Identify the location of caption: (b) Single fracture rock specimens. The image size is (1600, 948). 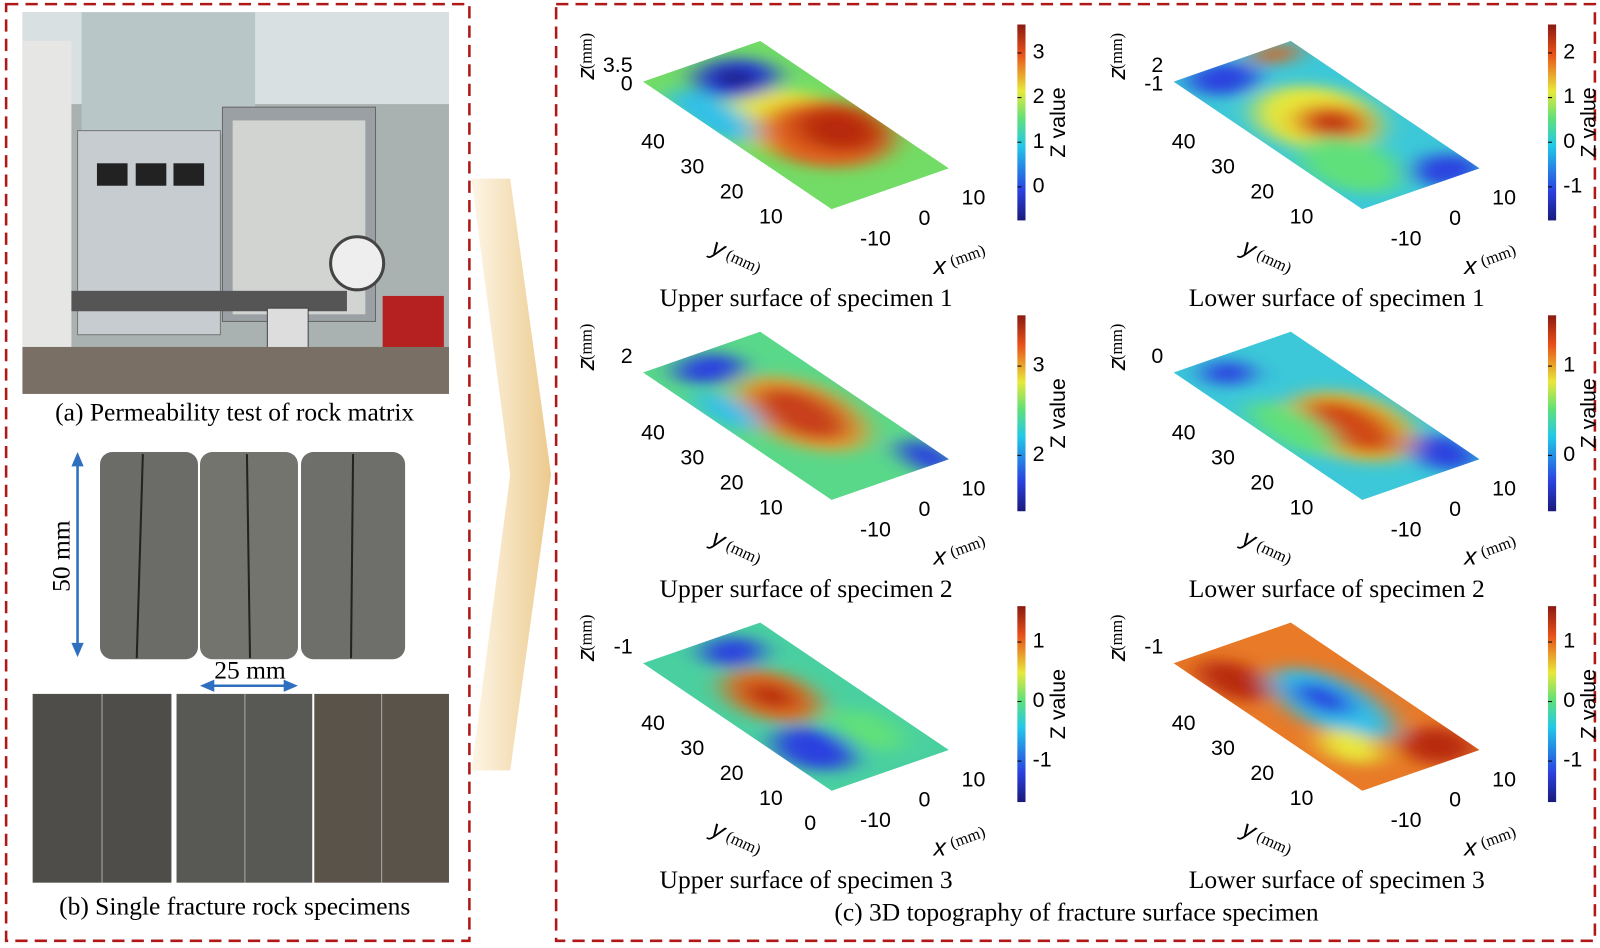
(234, 905).